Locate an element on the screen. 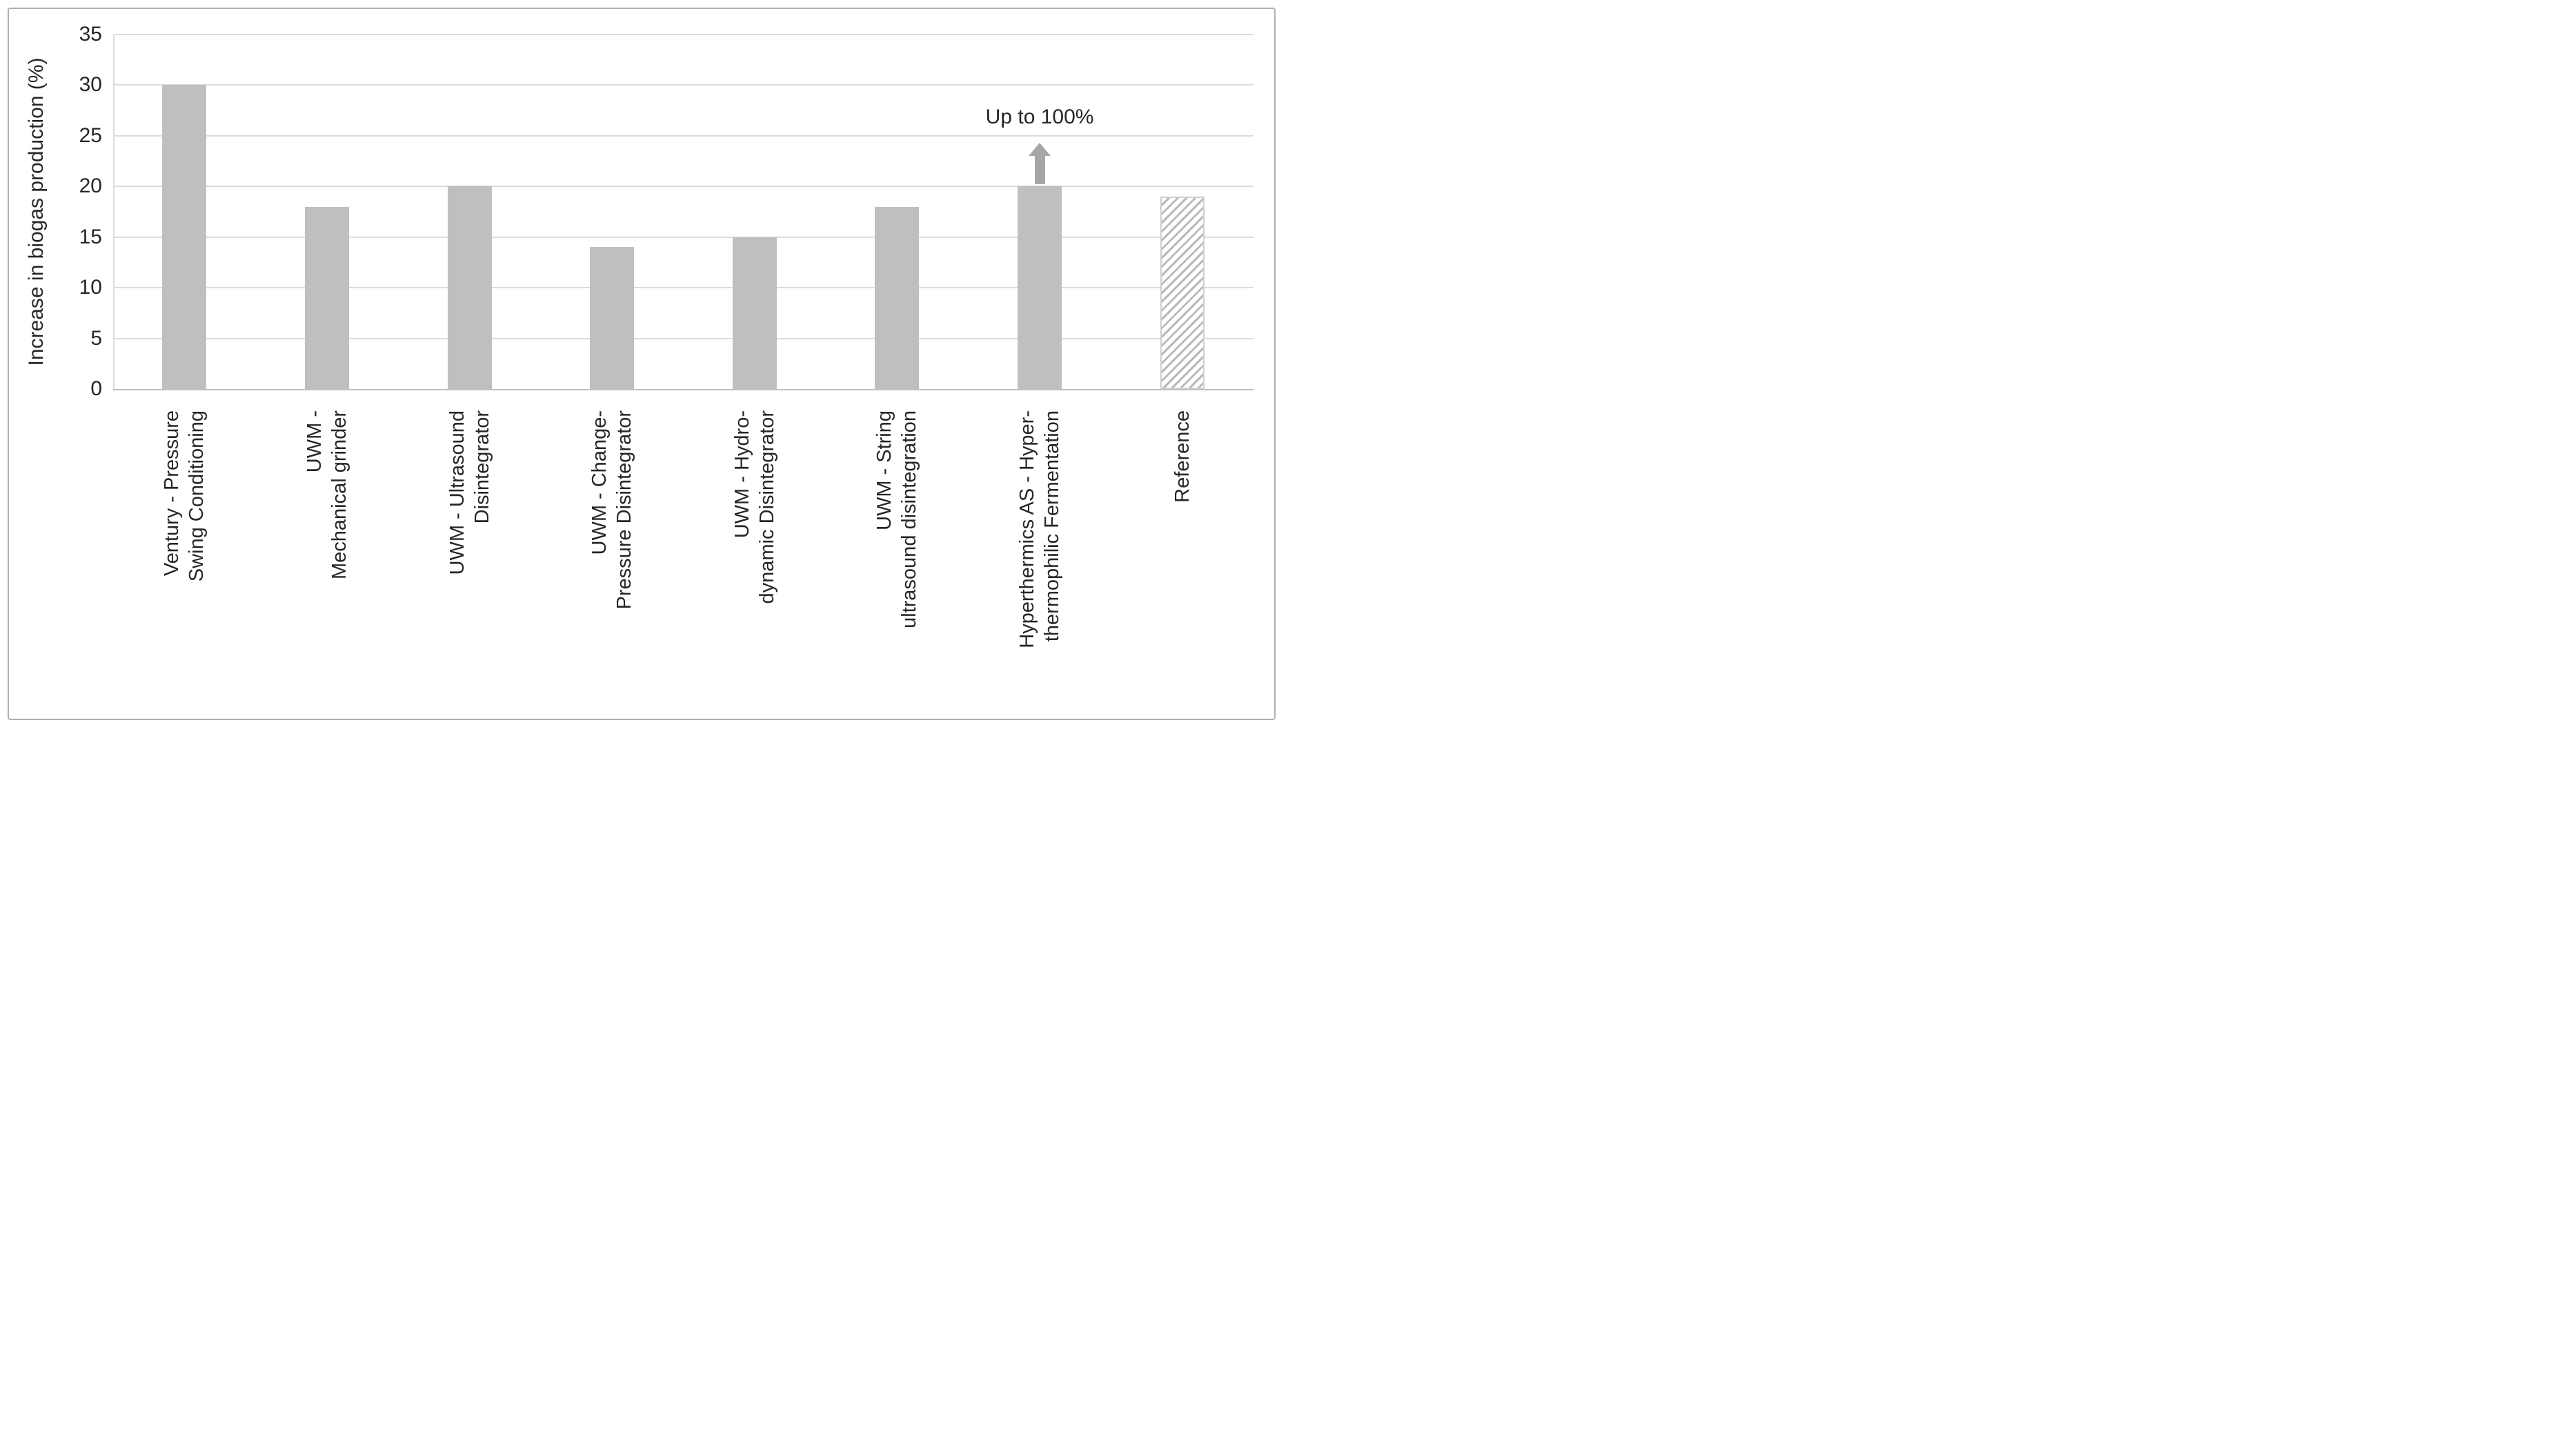 The width and height of the screenshot is (2567, 1456). up-arrow-icon is located at coordinates (1040, 163).